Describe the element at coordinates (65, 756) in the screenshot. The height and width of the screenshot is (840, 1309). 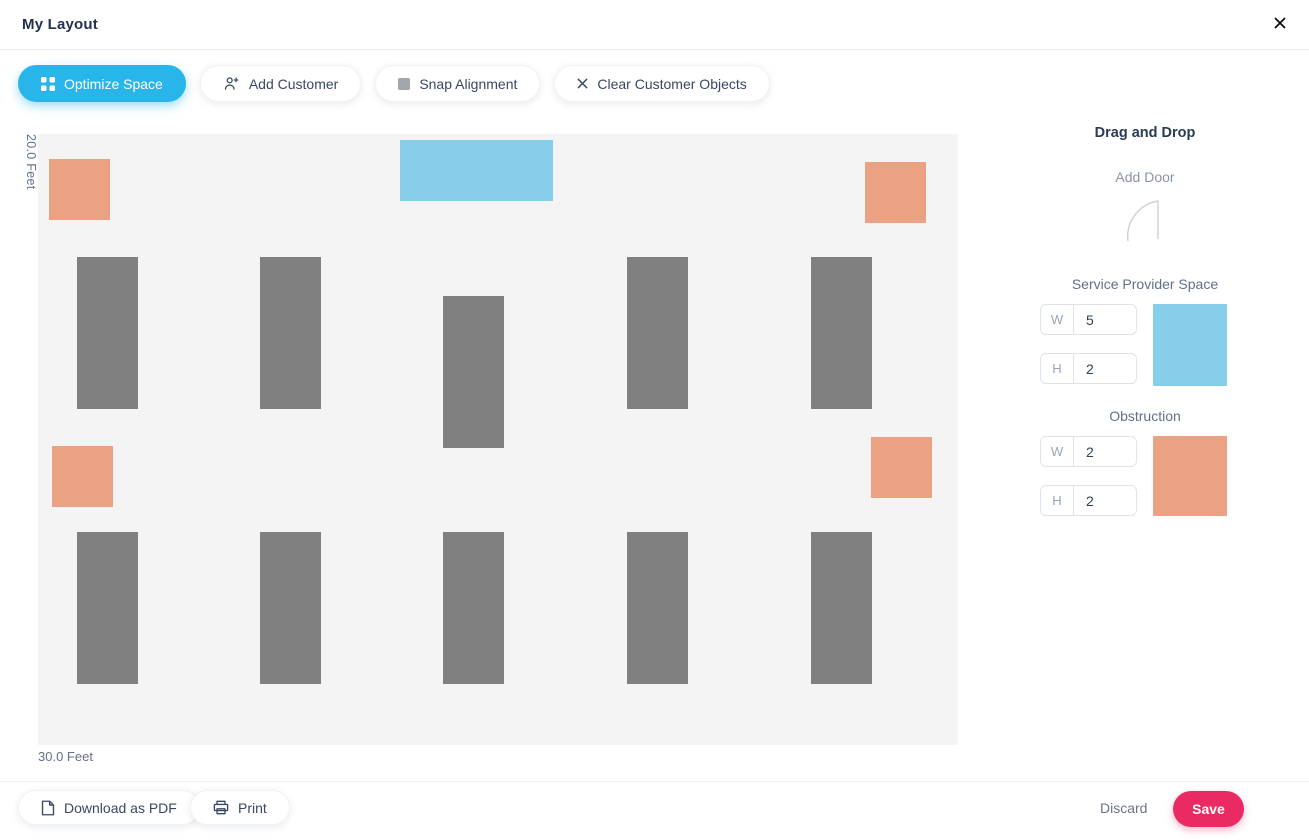
I see `canvas-width-label: 30.0 Feet` at that location.